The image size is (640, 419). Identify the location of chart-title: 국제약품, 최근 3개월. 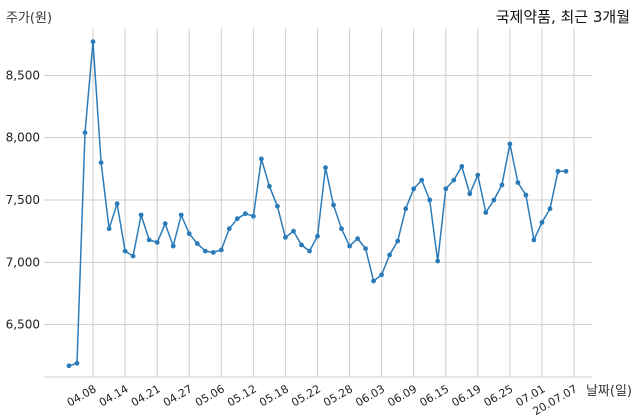
(562, 17).